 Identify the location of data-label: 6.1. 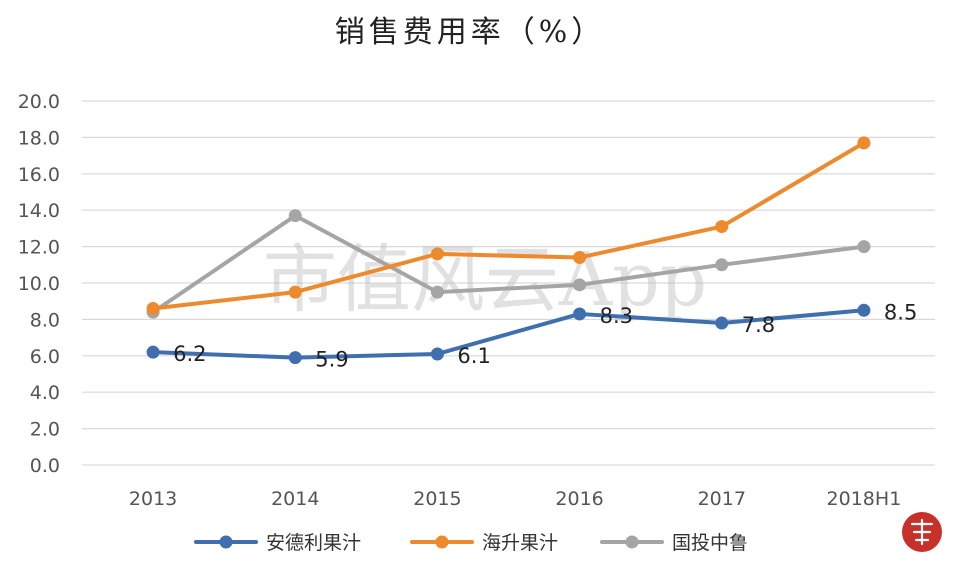
(473, 356).